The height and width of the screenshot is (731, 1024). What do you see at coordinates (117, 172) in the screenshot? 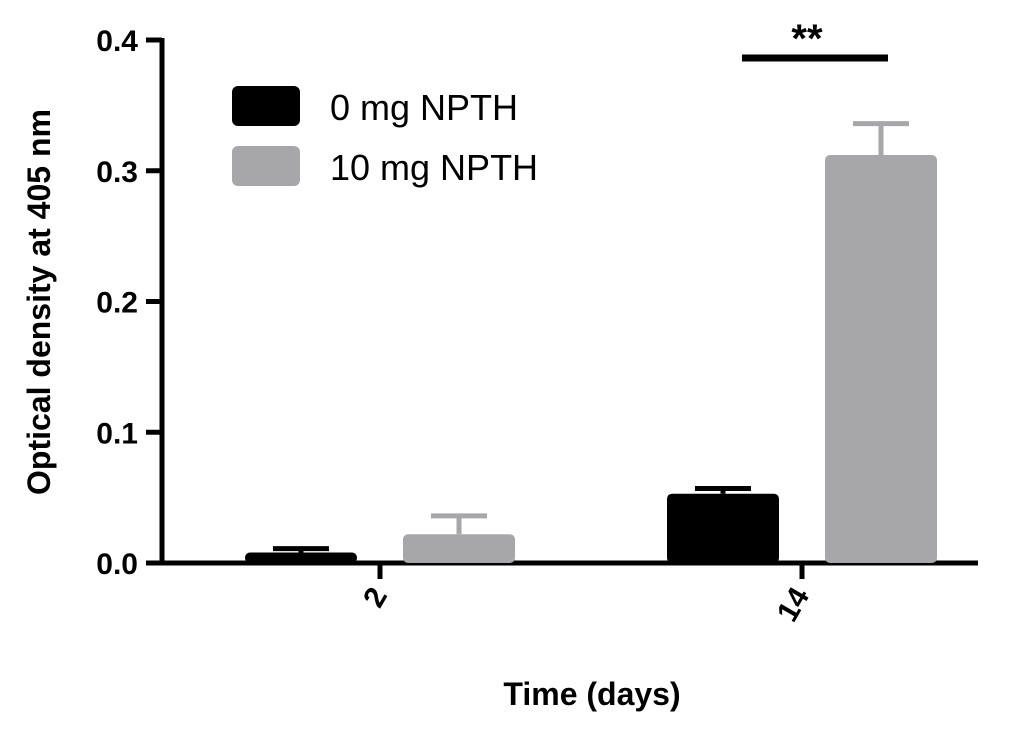
I see `y-tick-label: 0.3` at bounding box center [117, 172].